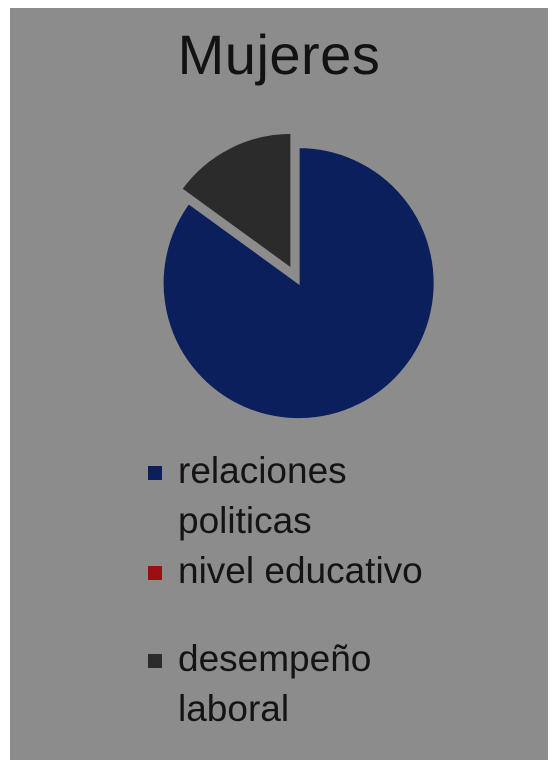  Describe the element at coordinates (155, 473) in the screenshot. I see `legend-swatch-relaciones-politicas` at that location.